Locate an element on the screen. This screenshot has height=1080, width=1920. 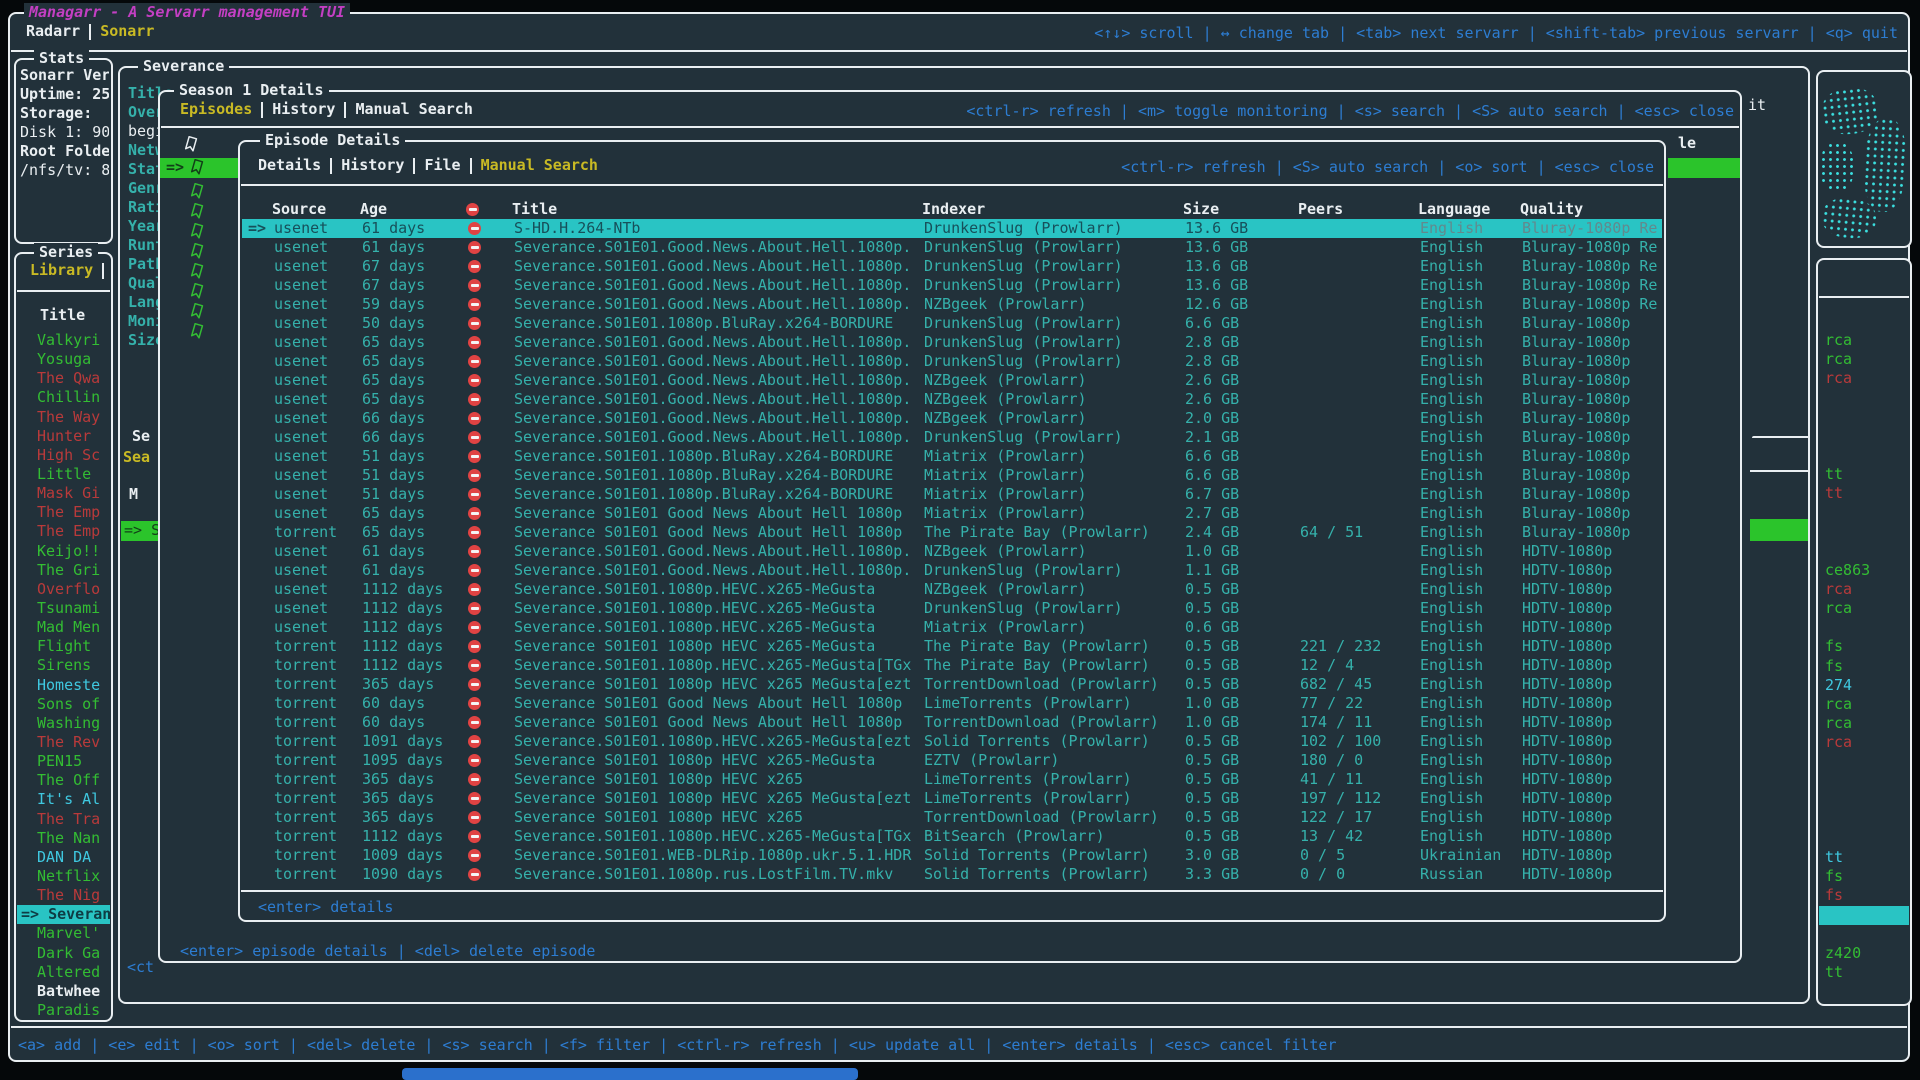
series-item: Hunter is located at coordinates (64, 435).